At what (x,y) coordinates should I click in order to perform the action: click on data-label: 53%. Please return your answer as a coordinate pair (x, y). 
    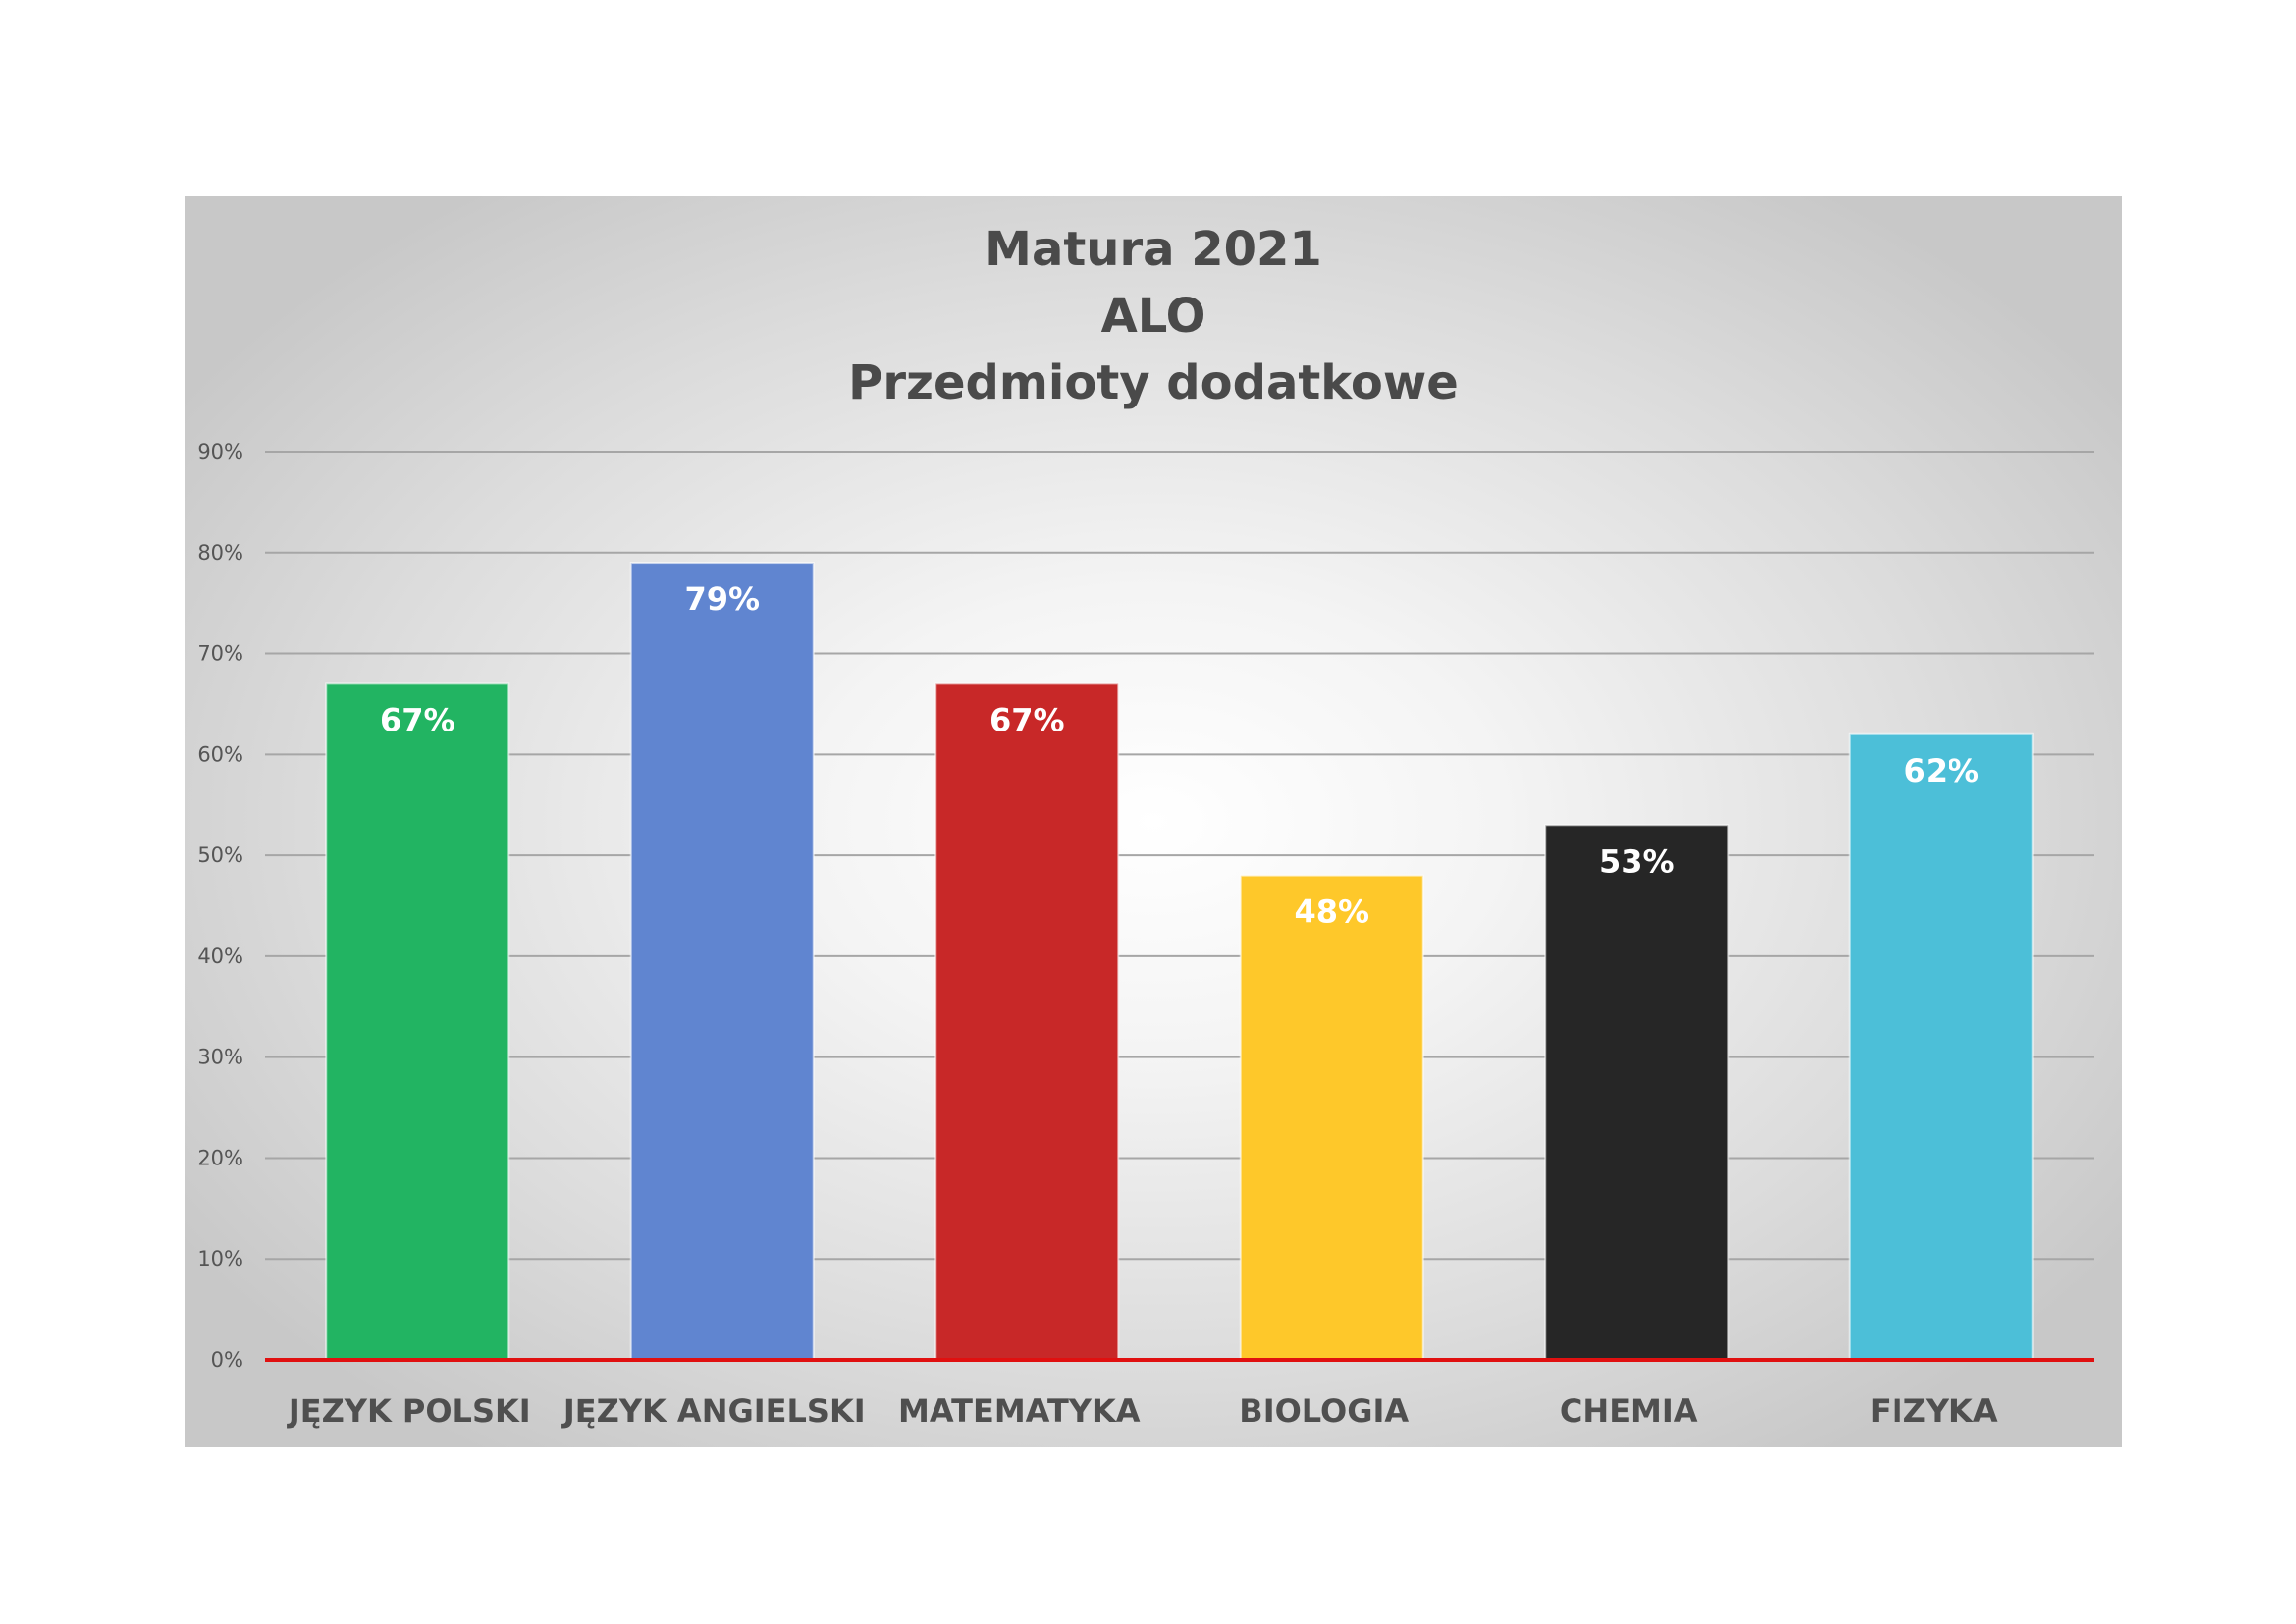
    Looking at the image, I should click on (1637, 861).